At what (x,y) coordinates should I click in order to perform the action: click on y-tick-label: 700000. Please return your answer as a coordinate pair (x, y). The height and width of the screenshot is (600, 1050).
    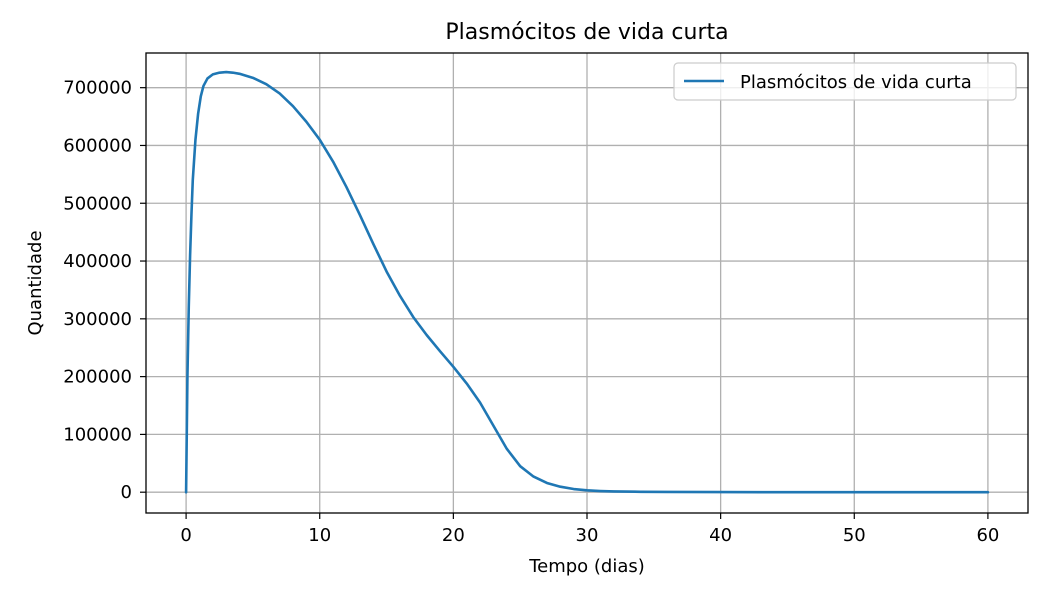
    Looking at the image, I should click on (97, 88).